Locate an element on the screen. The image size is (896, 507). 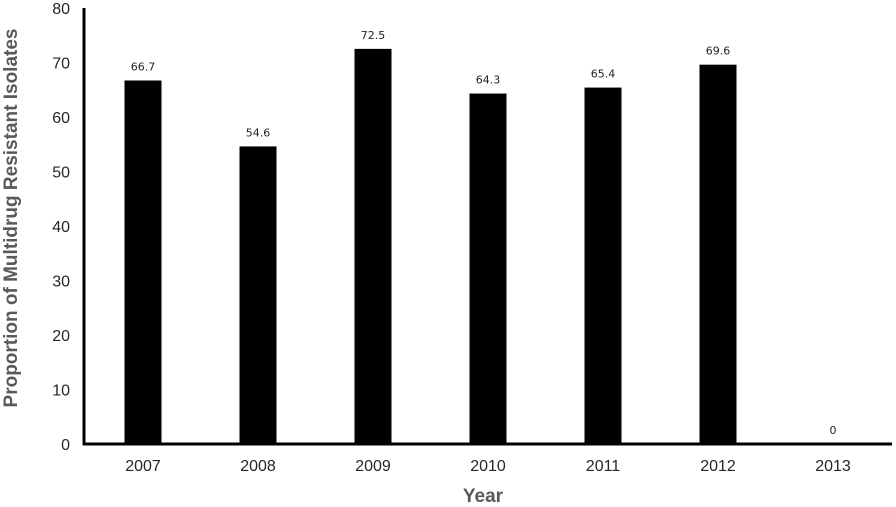
data-label-2008: 54.6 is located at coordinates (258, 132).